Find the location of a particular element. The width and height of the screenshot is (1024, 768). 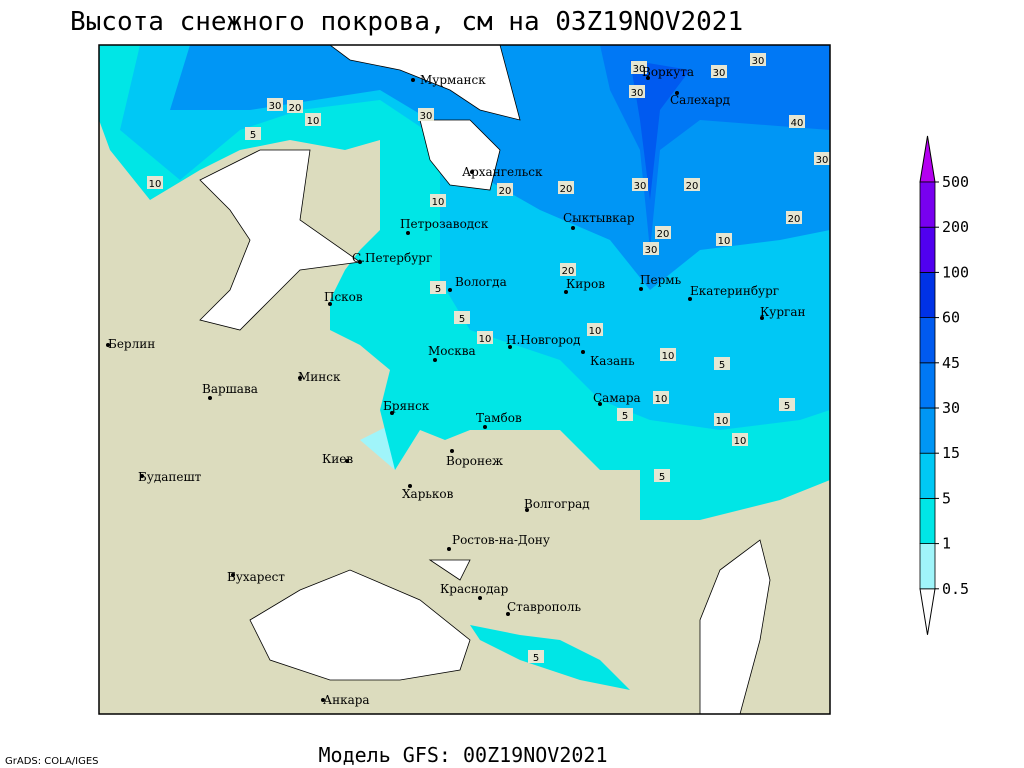

legend-label: 1 is located at coordinates (946, 544).